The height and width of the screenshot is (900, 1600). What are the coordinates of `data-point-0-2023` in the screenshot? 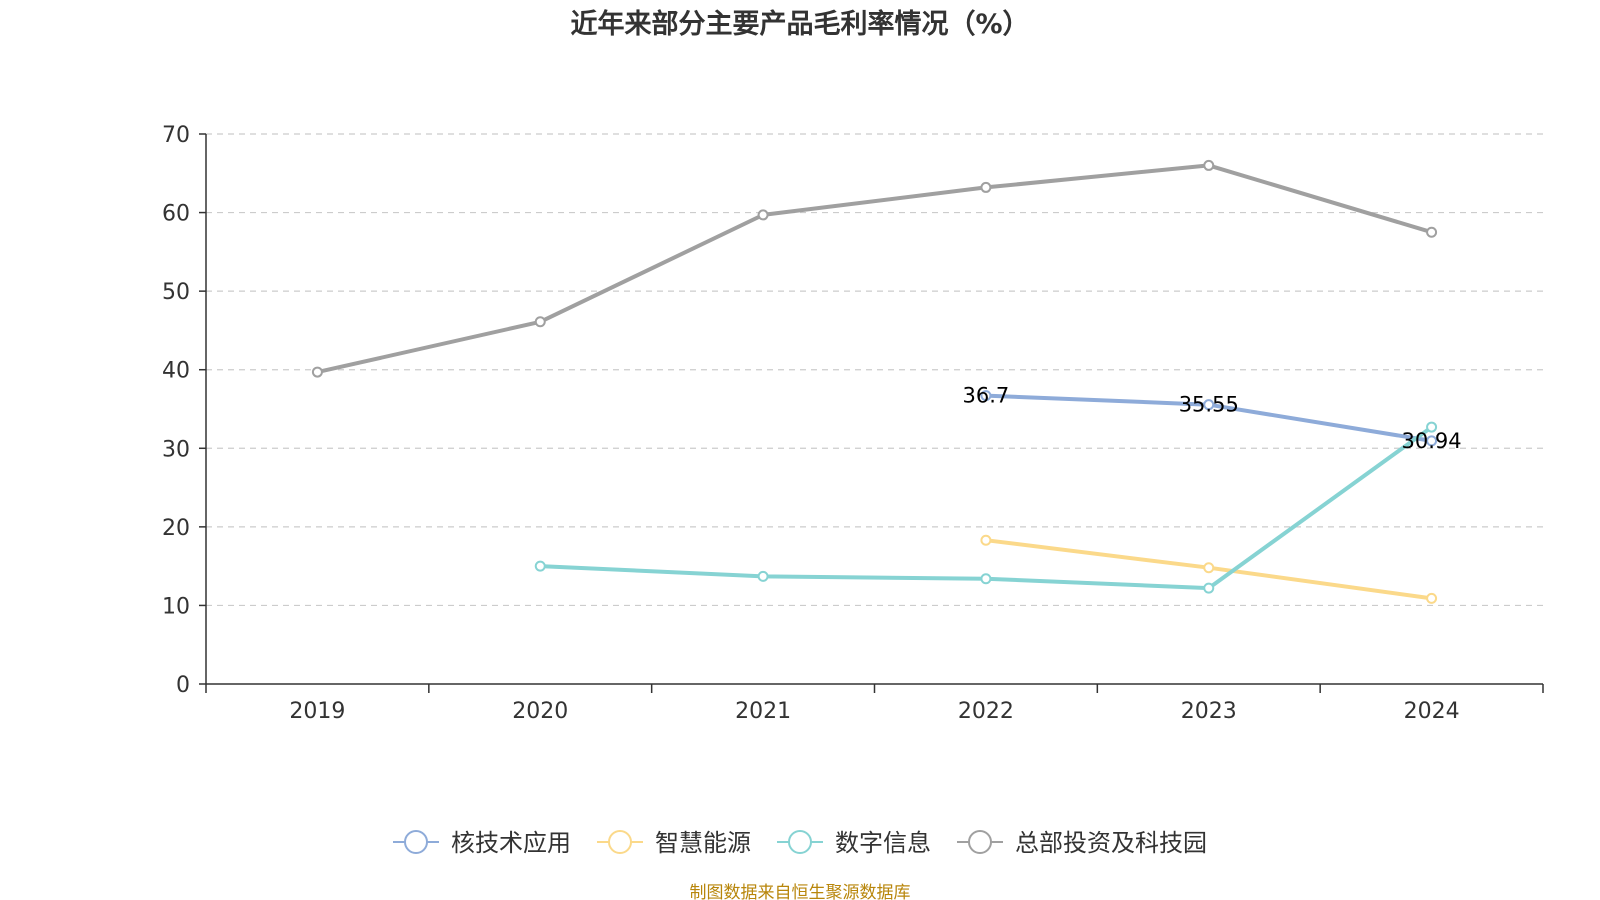 It's located at (1209, 405).